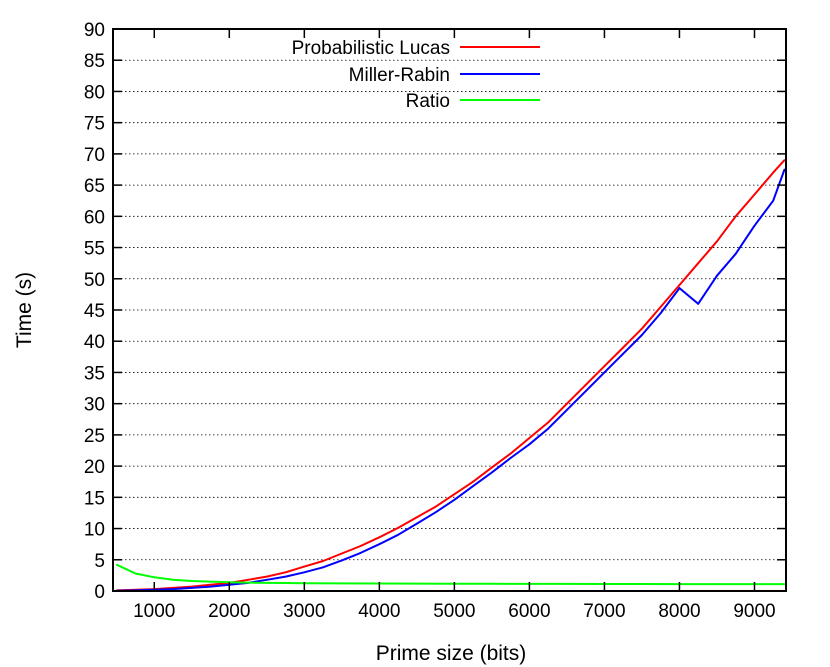 This screenshot has height=667, width=830. I want to click on y-tick-label: 90, so click(94, 30).